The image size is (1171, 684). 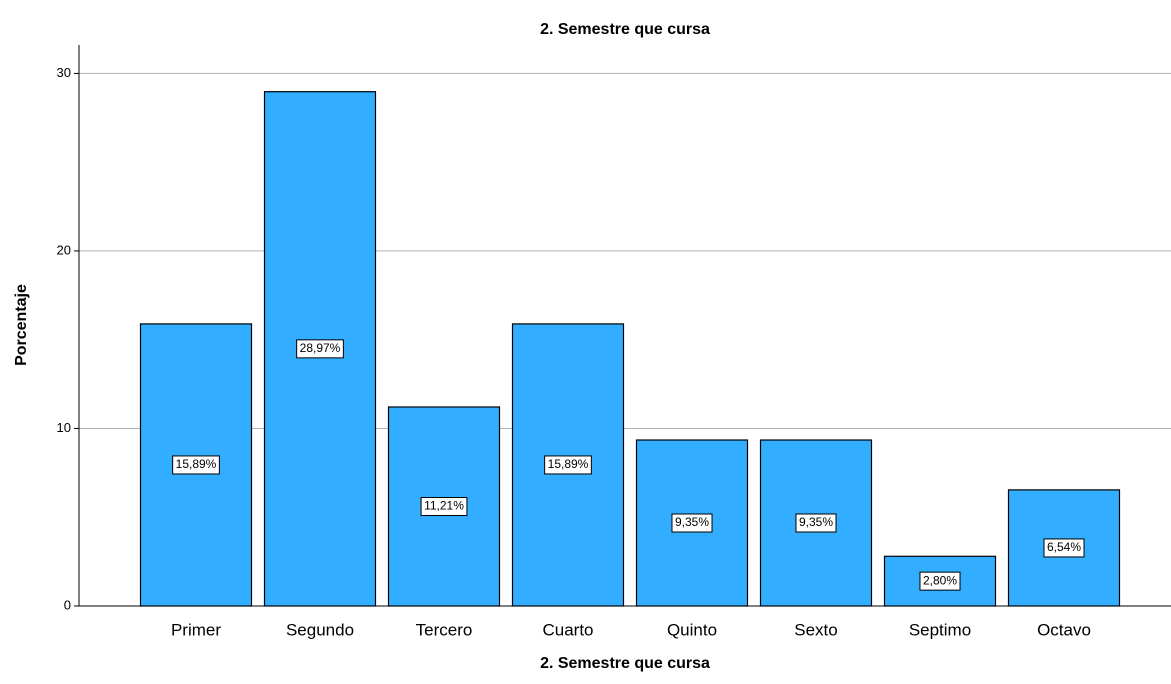 What do you see at coordinates (64, 72) in the screenshot?
I see `y-tick-label: 30` at bounding box center [64, 72].